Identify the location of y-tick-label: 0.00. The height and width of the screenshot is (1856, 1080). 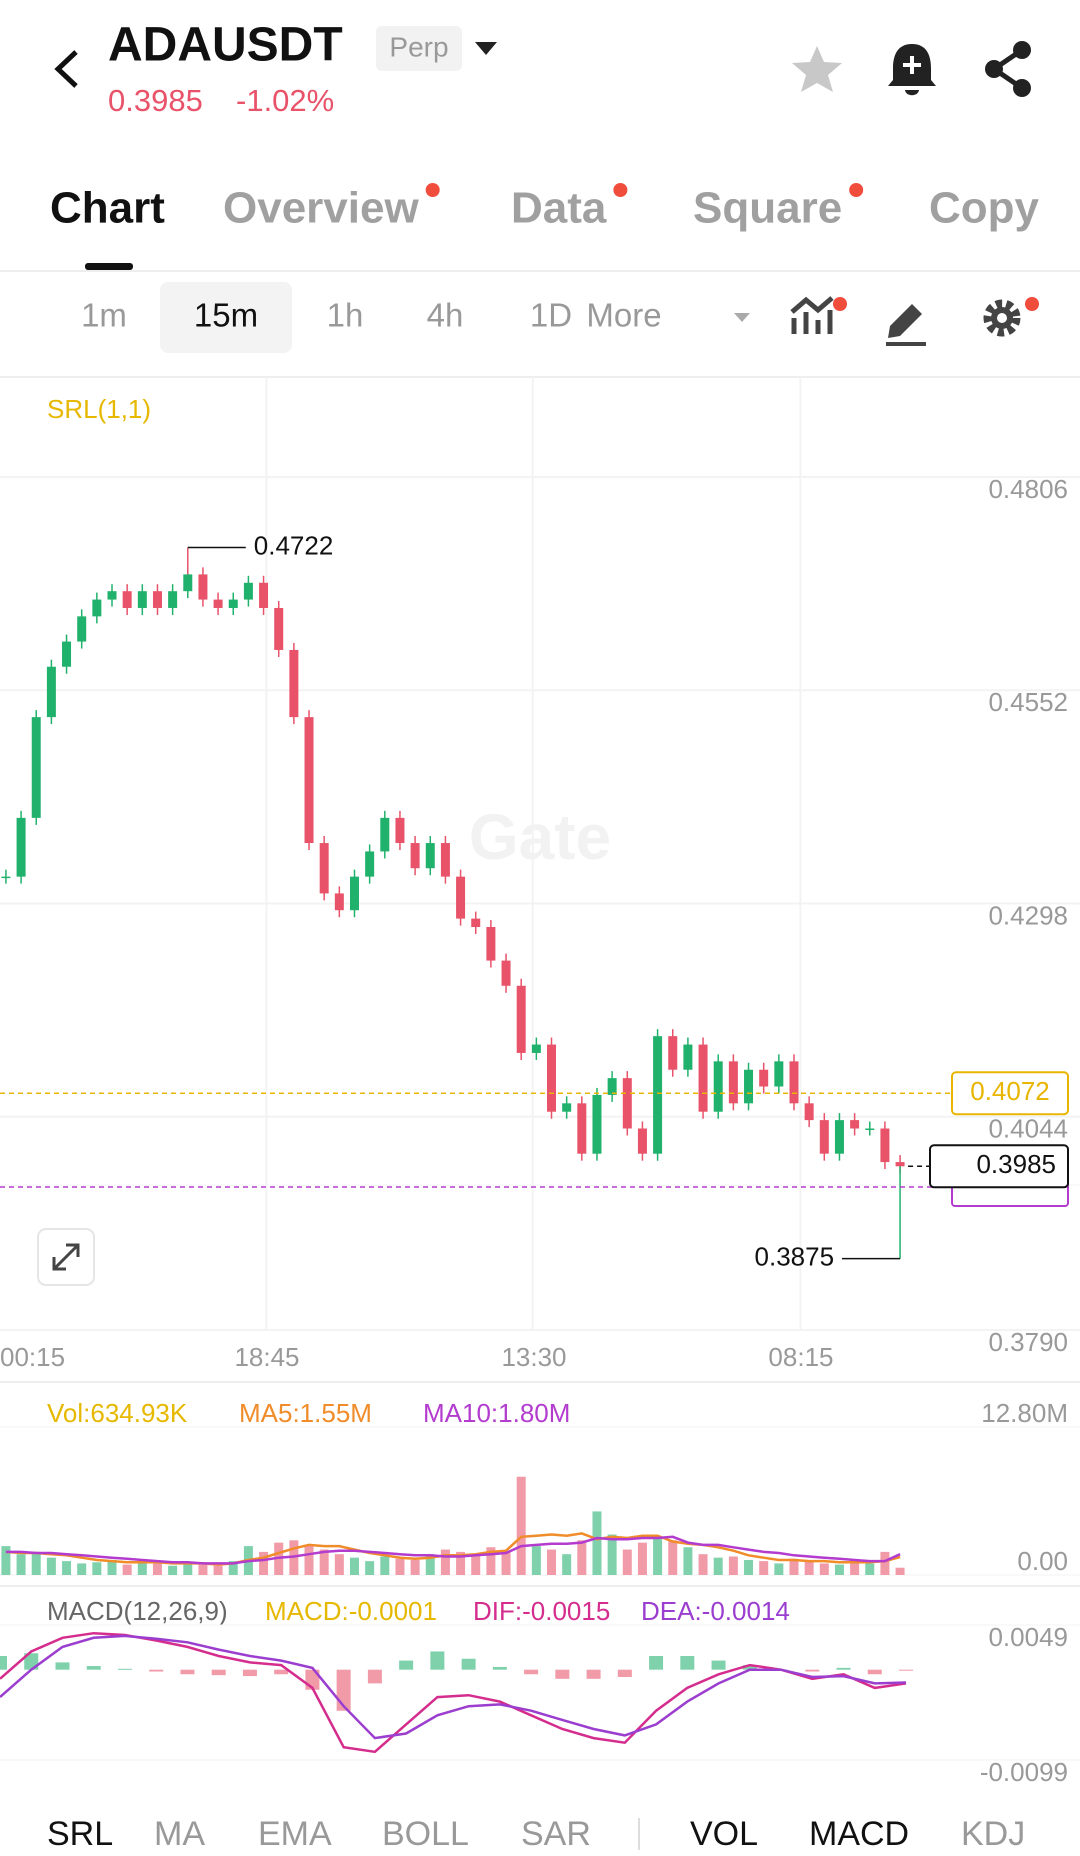
(1042, 1561).